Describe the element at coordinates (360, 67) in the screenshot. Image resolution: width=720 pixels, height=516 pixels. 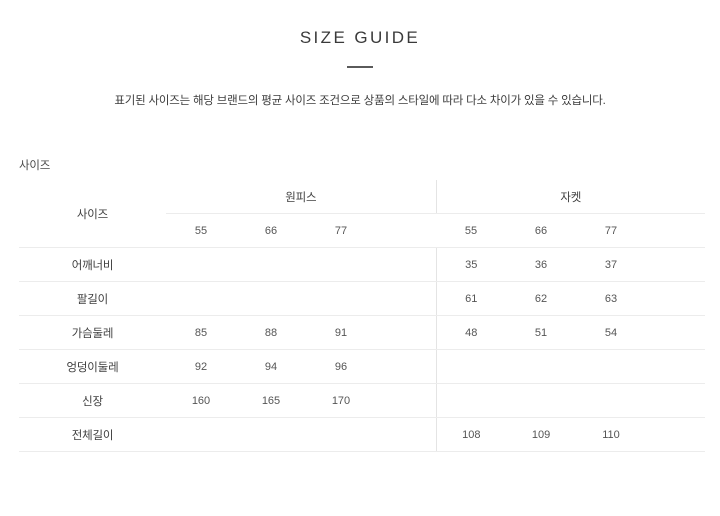
I see `title-divider` at that location.